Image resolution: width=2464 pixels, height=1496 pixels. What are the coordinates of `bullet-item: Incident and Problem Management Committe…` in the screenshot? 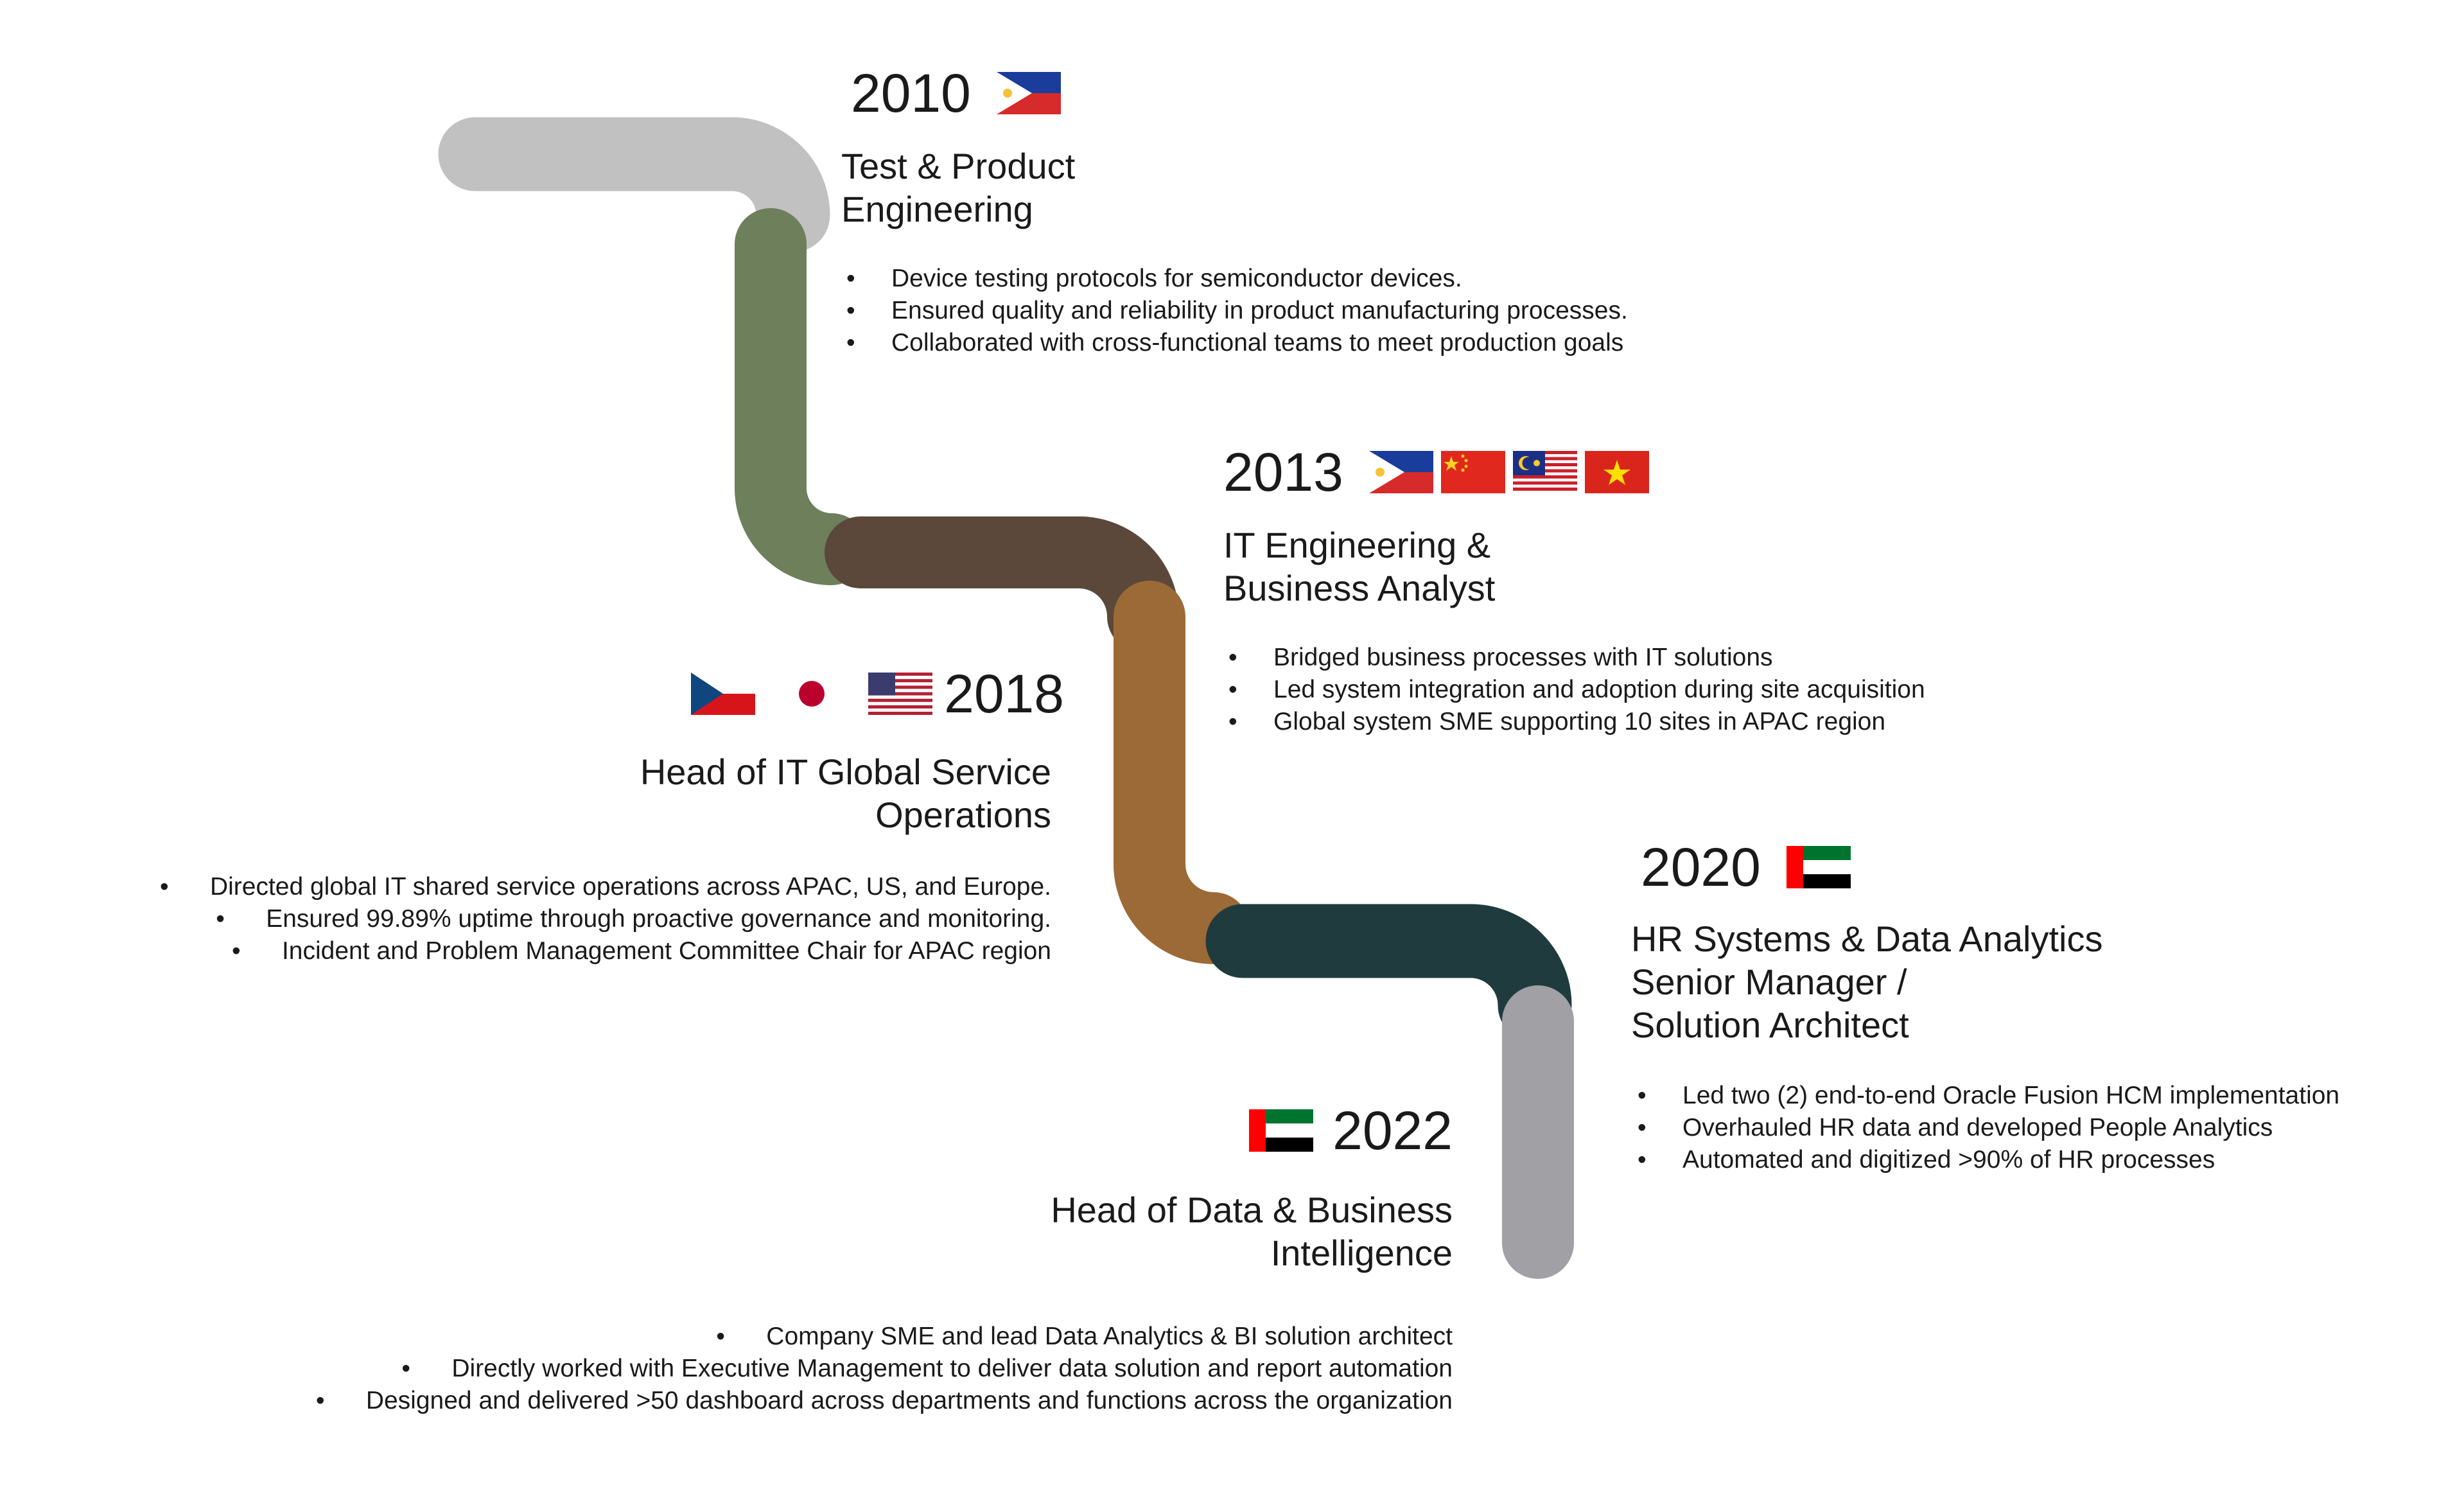 It's located at (570, 951).